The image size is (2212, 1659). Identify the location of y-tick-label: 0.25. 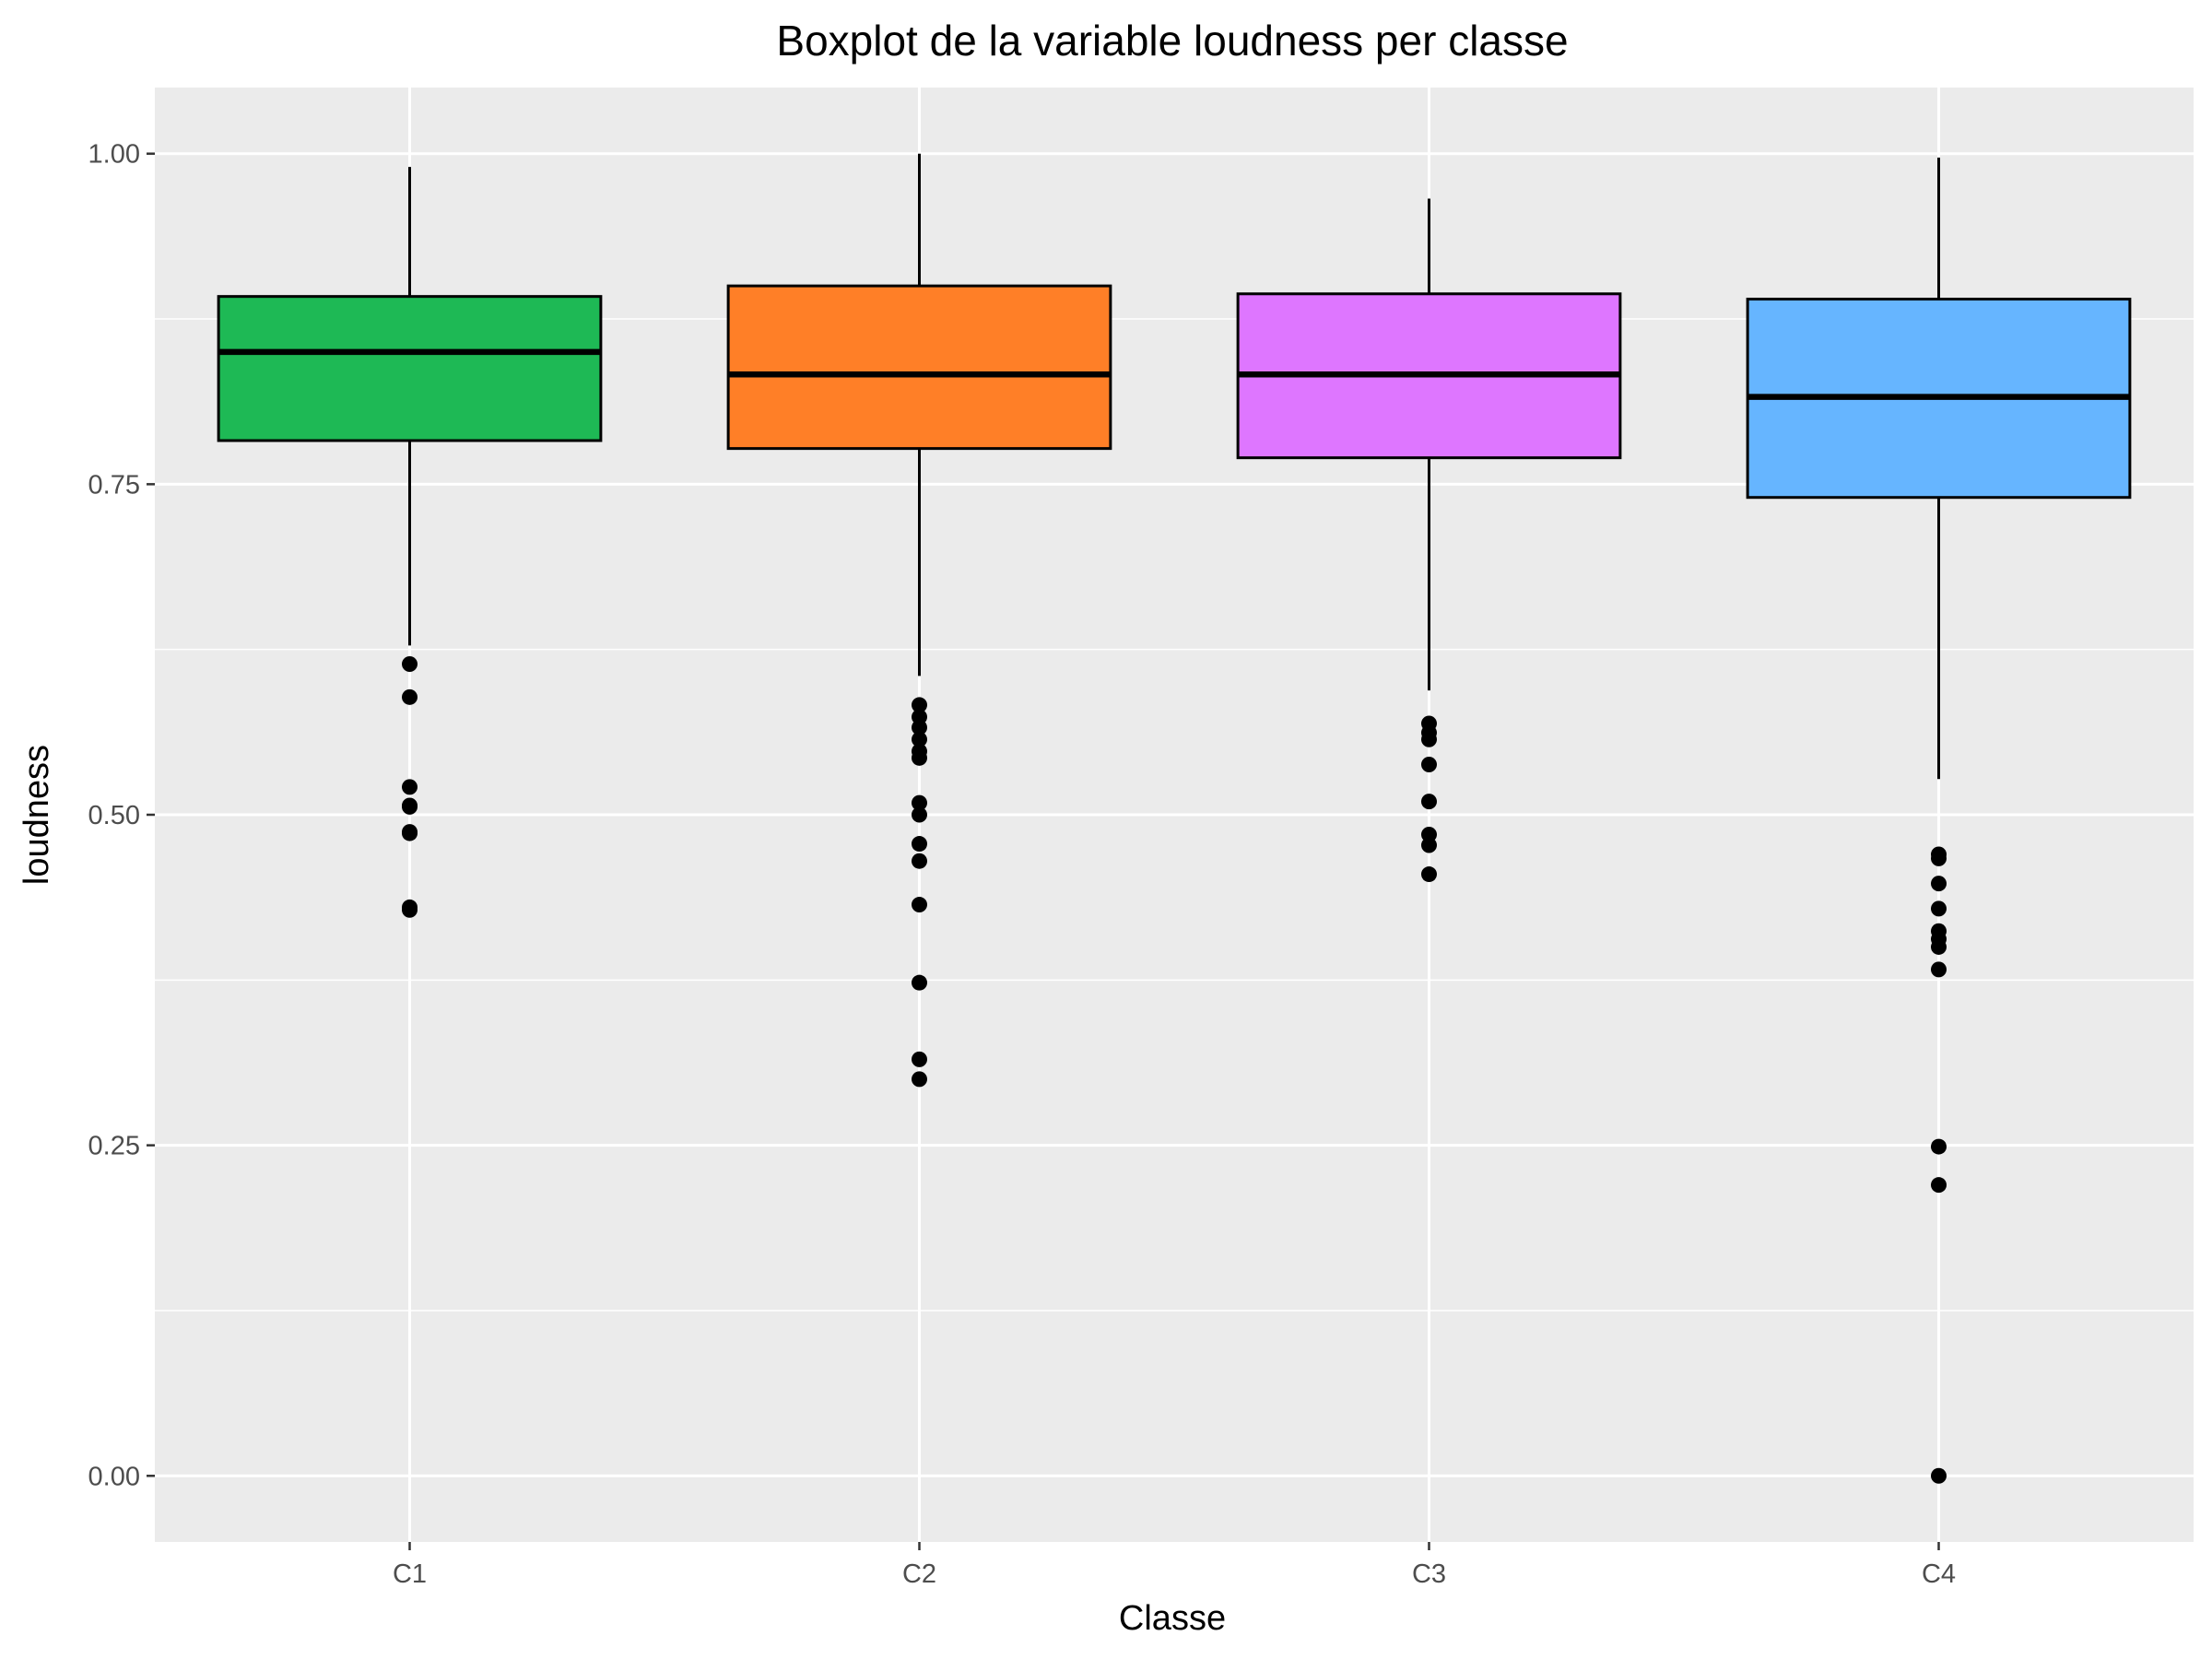
(114, 1146).